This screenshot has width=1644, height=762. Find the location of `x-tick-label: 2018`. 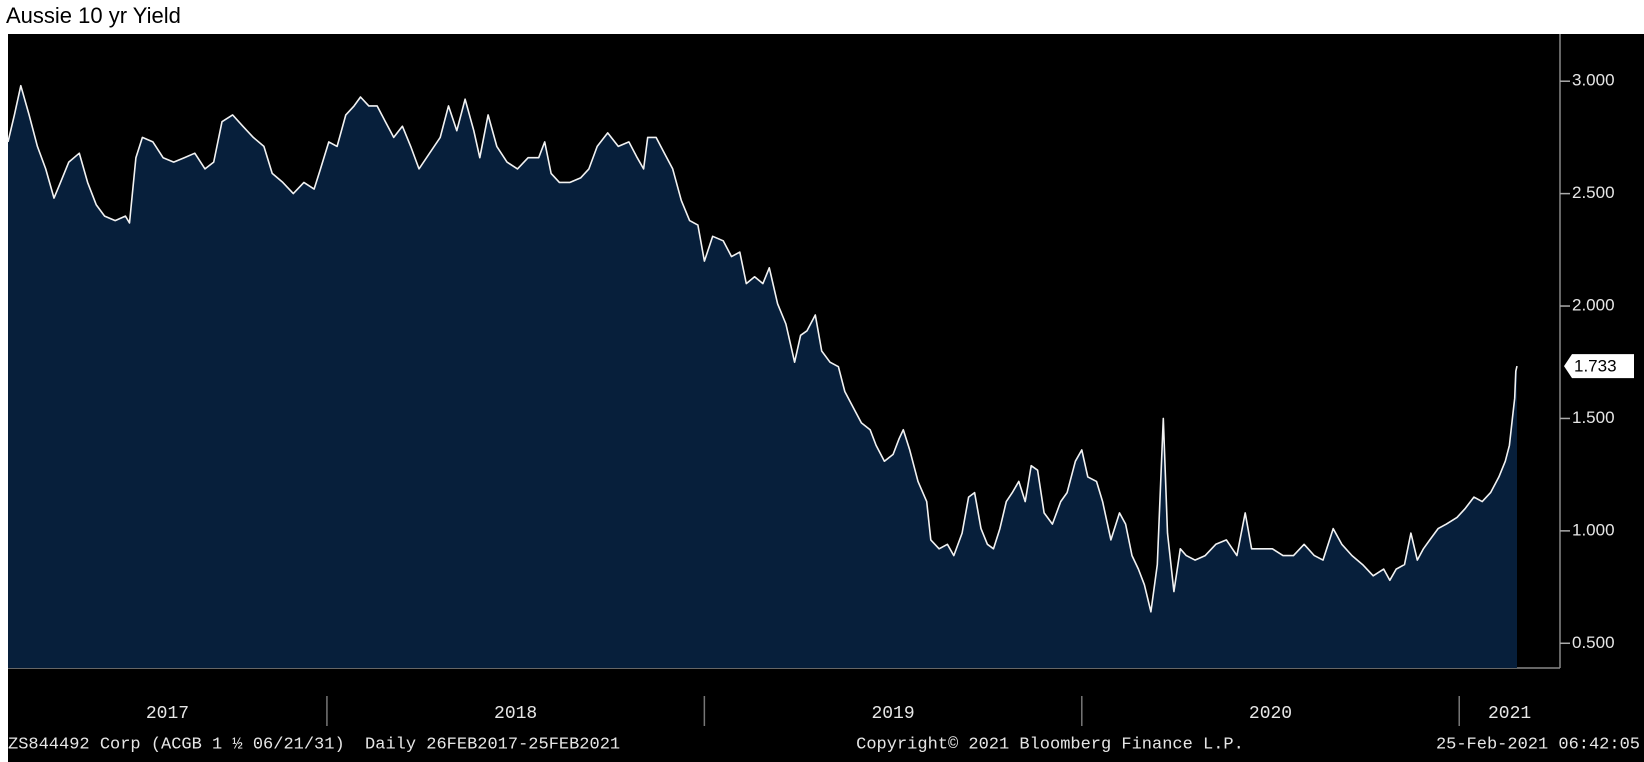

x-tick-label: 2018 is located at coordinates (515, 714).